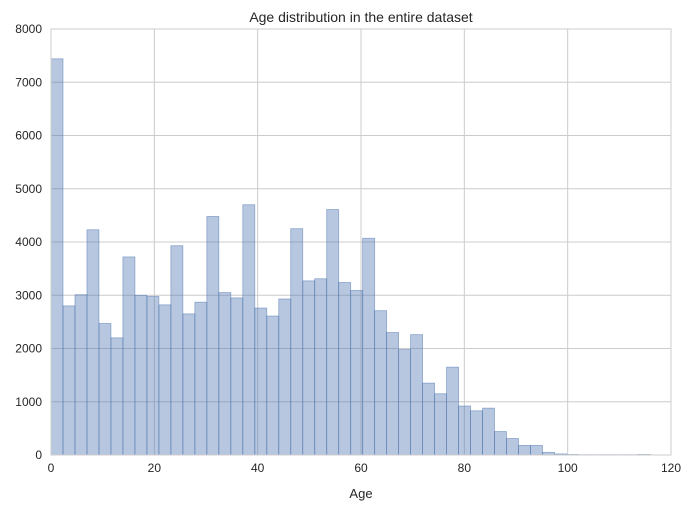  Describe the element at coordinates (51, 468) in the screenshot. I see `x-tick-label: 0` at that location.